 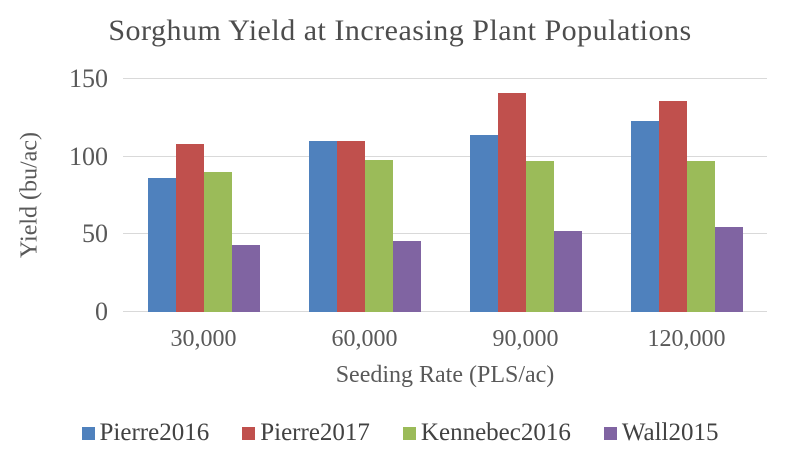 I want to click on legend-item-wall2015: Wall2015, so click(x=661, y=432).